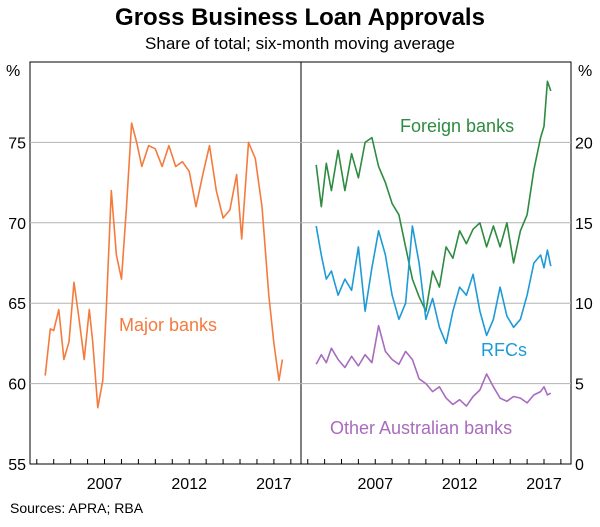  What do you see at coordinates (168, 325) in the screenshot?
I see `label-major-banks: Major banks` at bounding box center [168, 325].